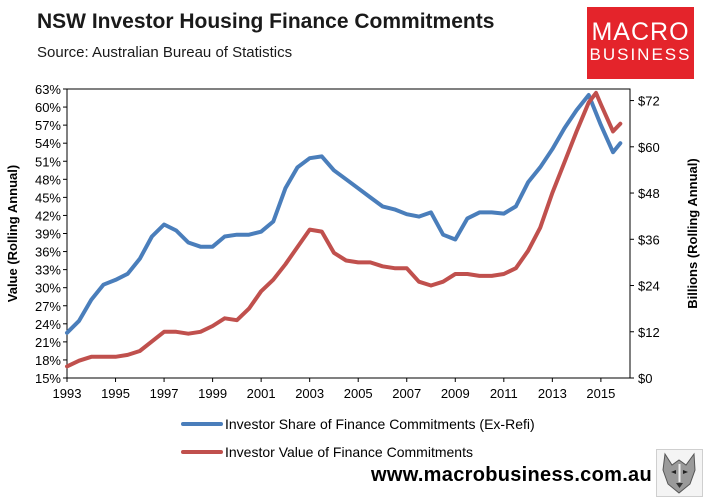 This screenshot has width=709, height=501. What do you see at coordinates (48, 125) in the screenshot?
I see `y-left-tick-label: 57%` at bounding box center [48, 125].